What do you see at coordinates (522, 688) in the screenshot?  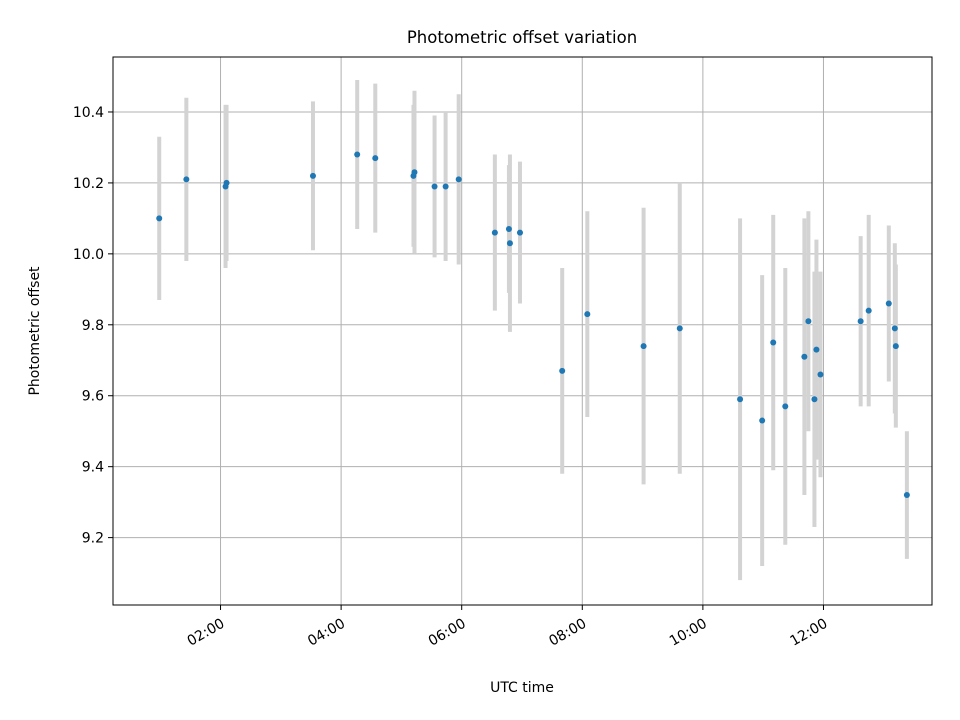 I see `x-axis-label: UTC time` at bounding box center [522, 688].